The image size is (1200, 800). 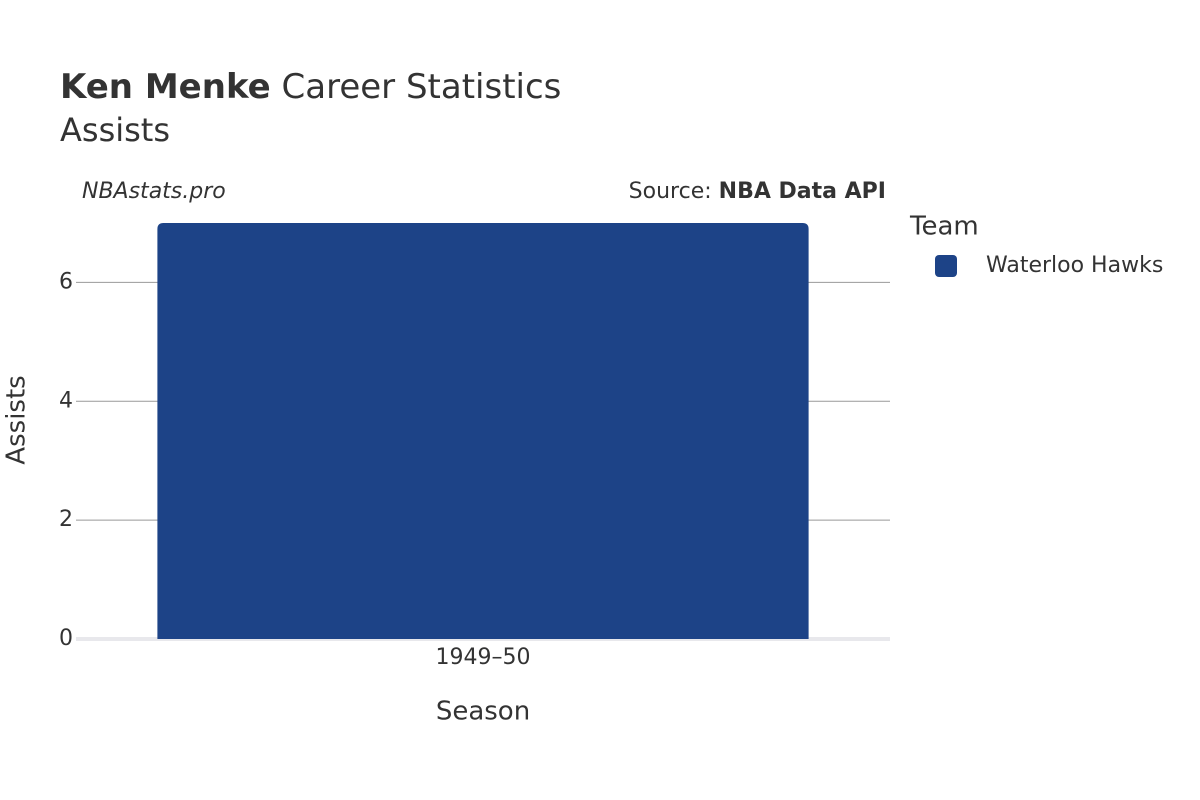 I want to click on source-label: Source:, so click(x=670, y=191).